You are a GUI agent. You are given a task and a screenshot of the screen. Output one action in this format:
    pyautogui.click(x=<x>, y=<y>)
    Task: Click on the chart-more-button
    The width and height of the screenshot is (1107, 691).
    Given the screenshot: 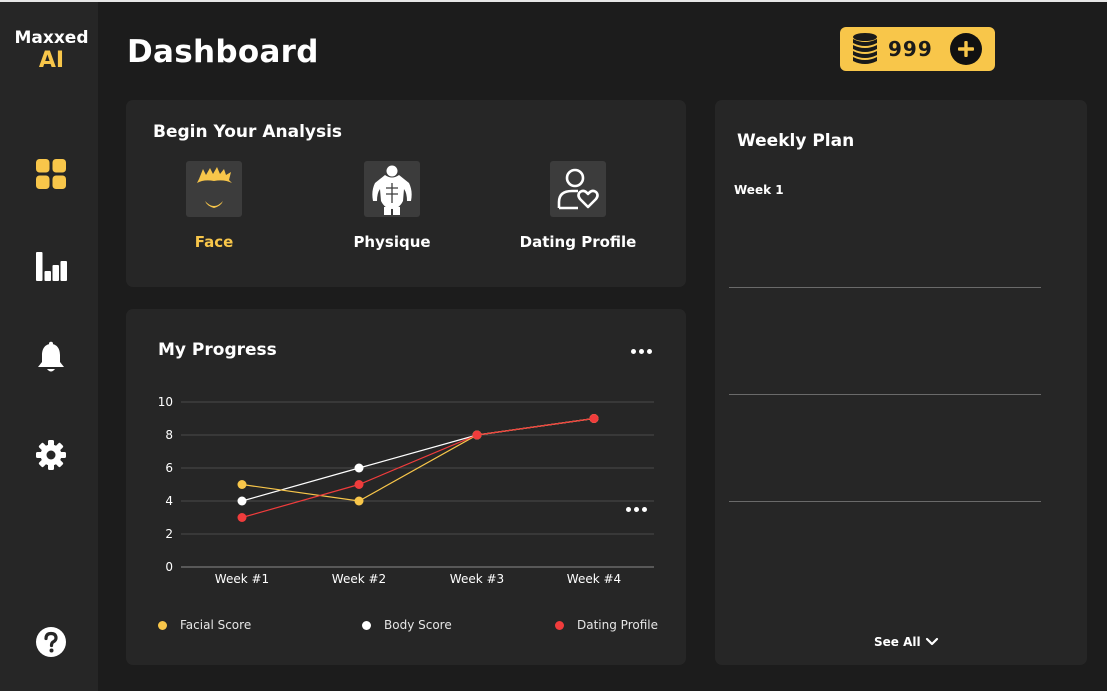 What is the action you would take?
    pyautogui.click(x=636, y=509)
    